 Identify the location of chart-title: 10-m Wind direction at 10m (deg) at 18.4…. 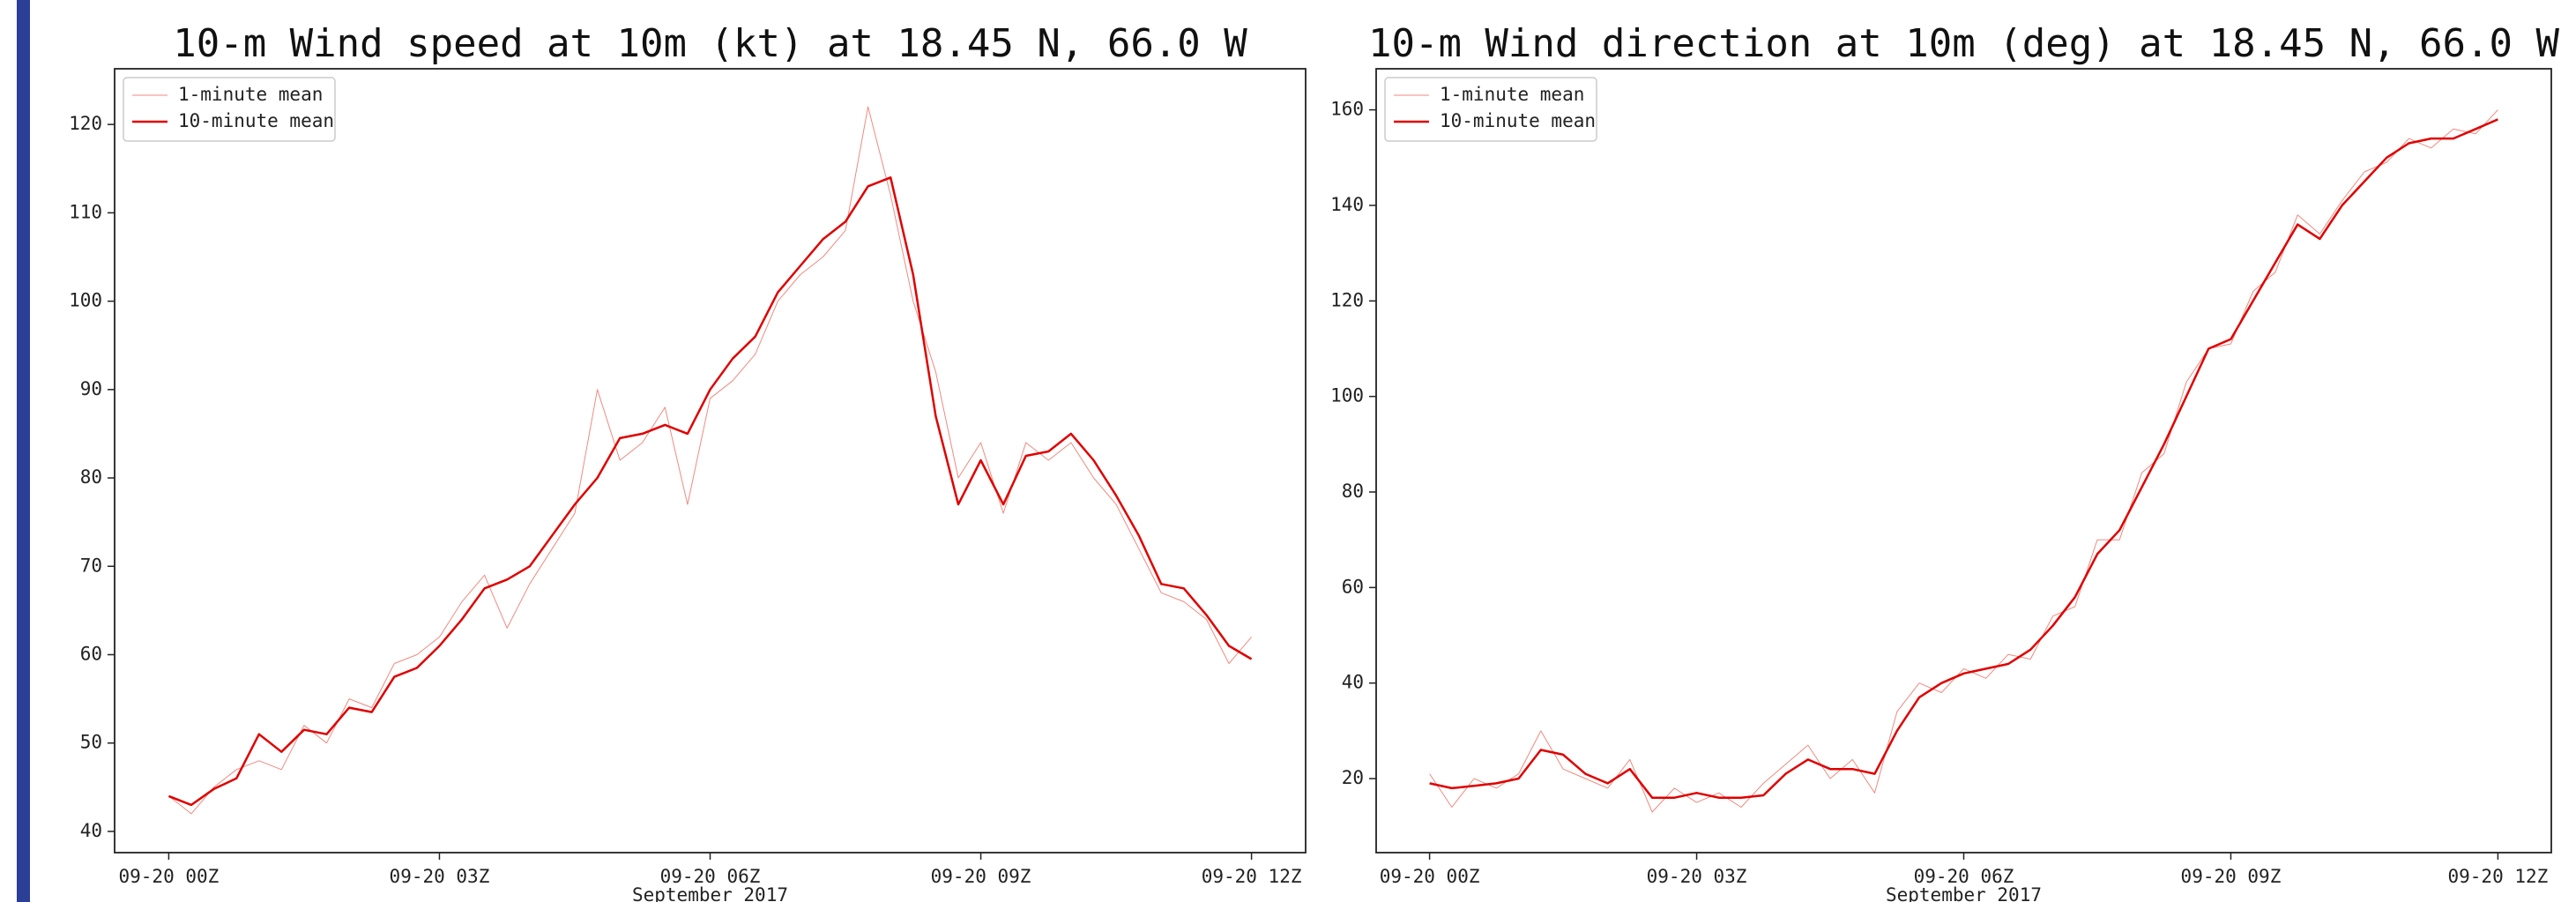
(1964, 43).